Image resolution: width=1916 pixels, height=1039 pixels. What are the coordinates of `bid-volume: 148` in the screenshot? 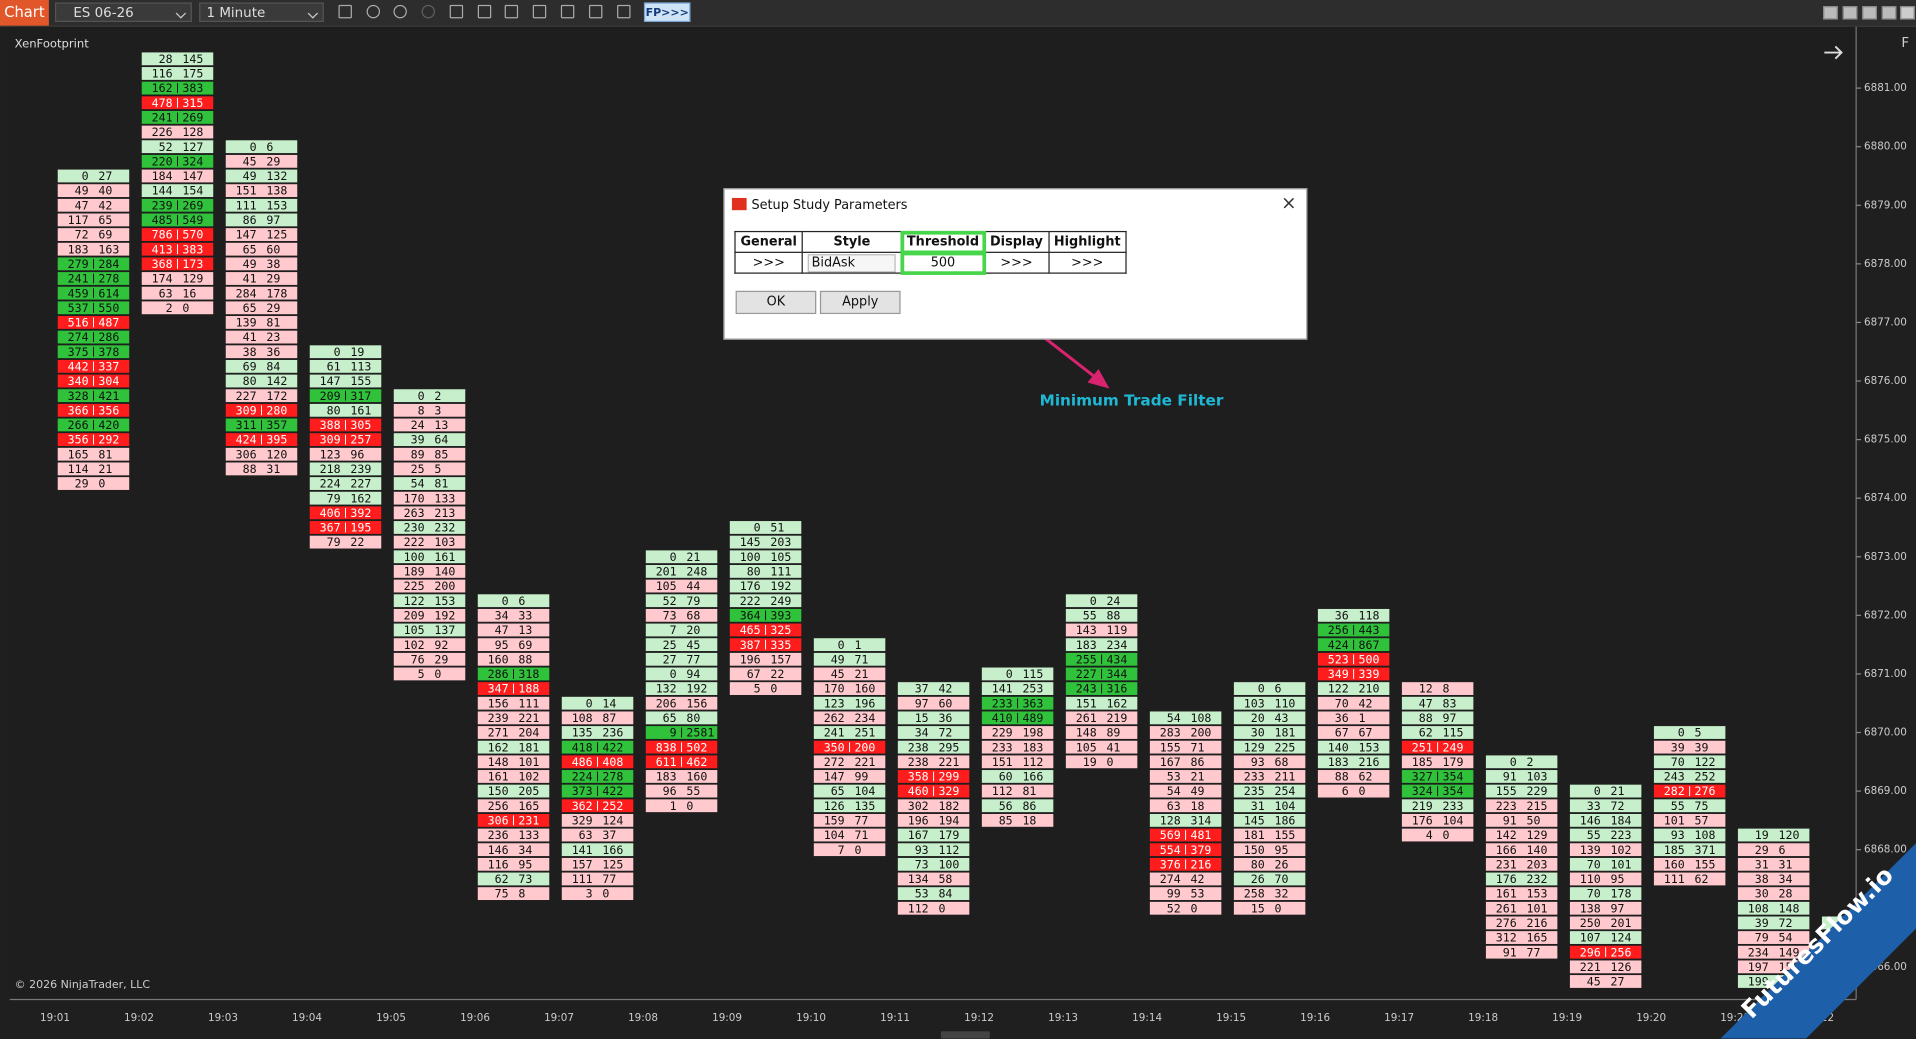 It's located at (1086, 733).